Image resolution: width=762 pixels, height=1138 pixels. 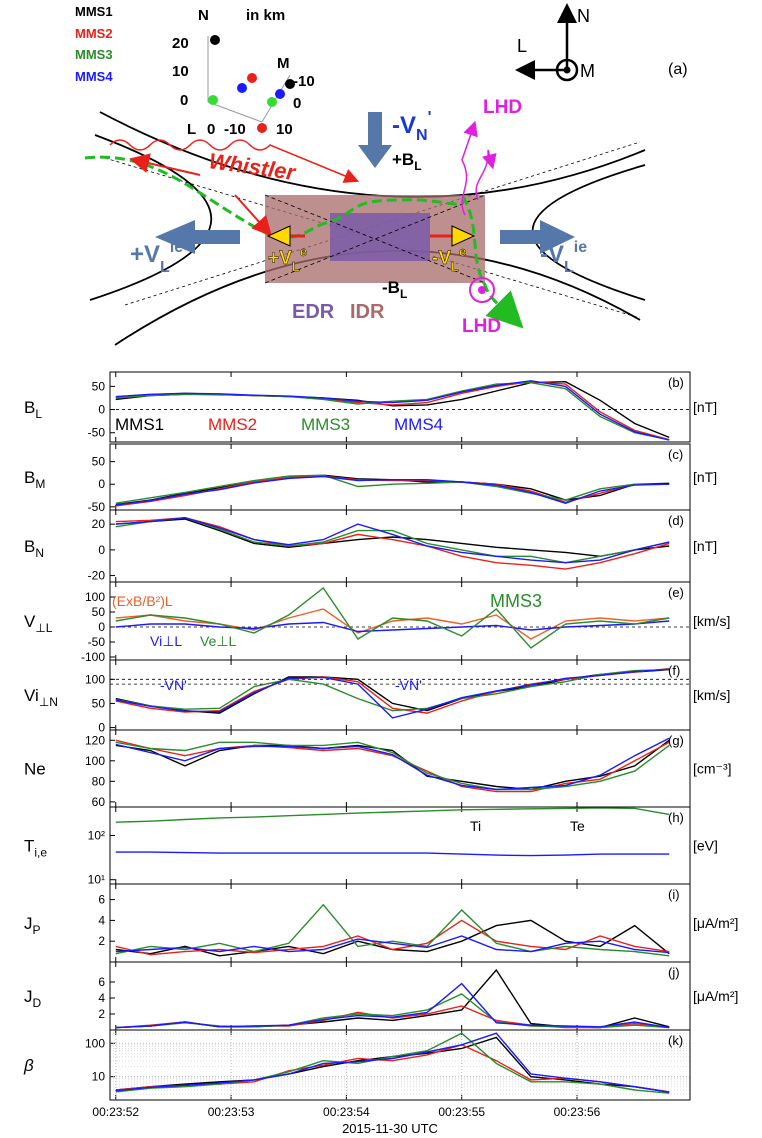 I want to click on y-label-main: β, so click(x=28, y=1065).